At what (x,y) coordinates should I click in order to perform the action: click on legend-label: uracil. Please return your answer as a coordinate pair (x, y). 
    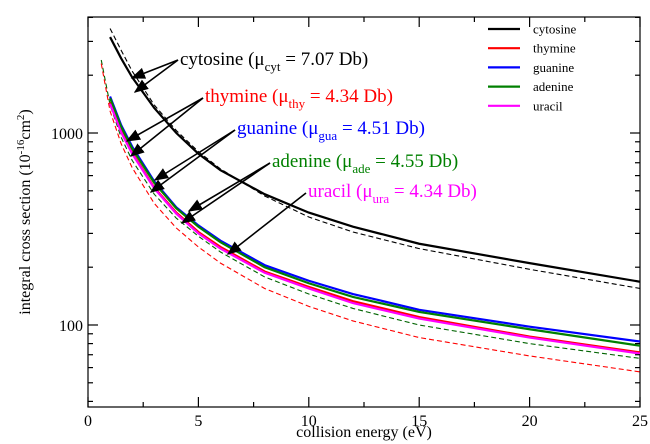
    Looking at the image, I should click on (548, 105).